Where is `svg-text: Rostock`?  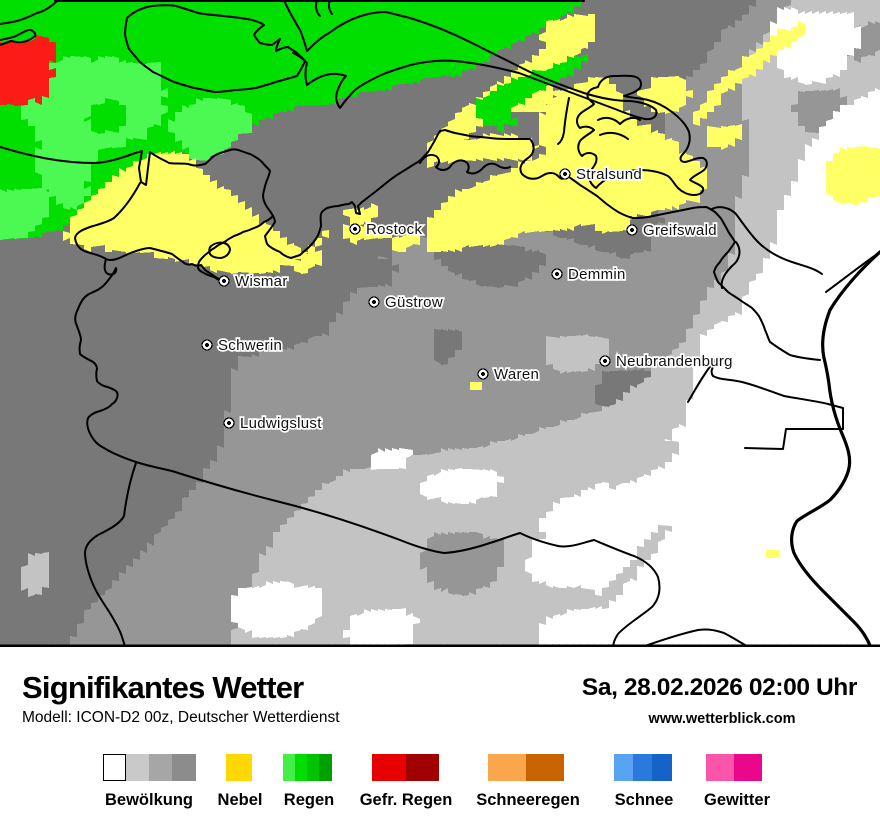 svg-text: Rostock is located at coordinates (394, 229).